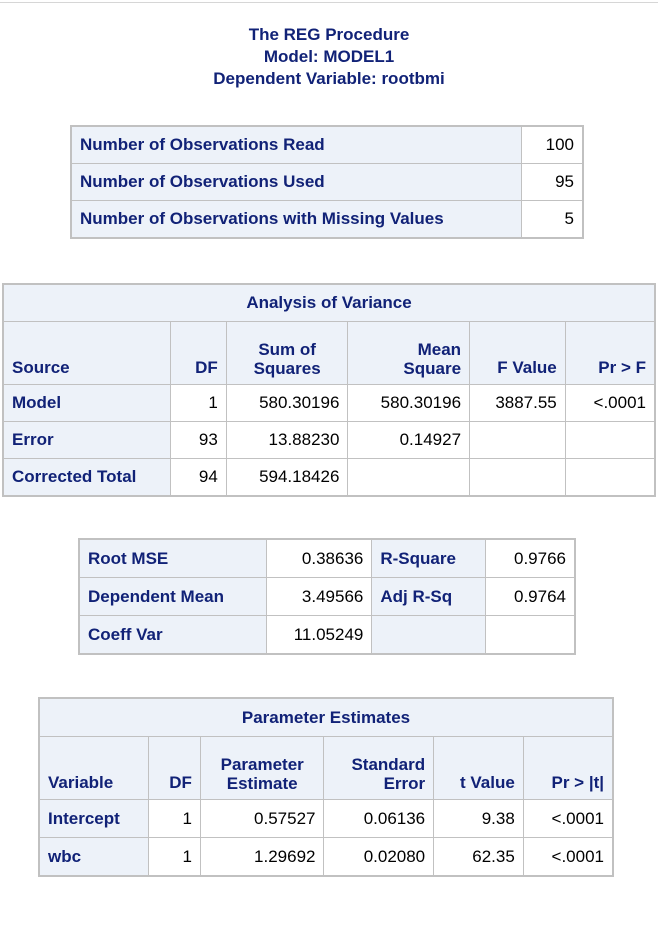 Image resolution: width=658 pixels, height=930 pixels. Describe the element at coordinates (287, 477) in the screenshot. I see `row-ss: 594.18426` at that location.